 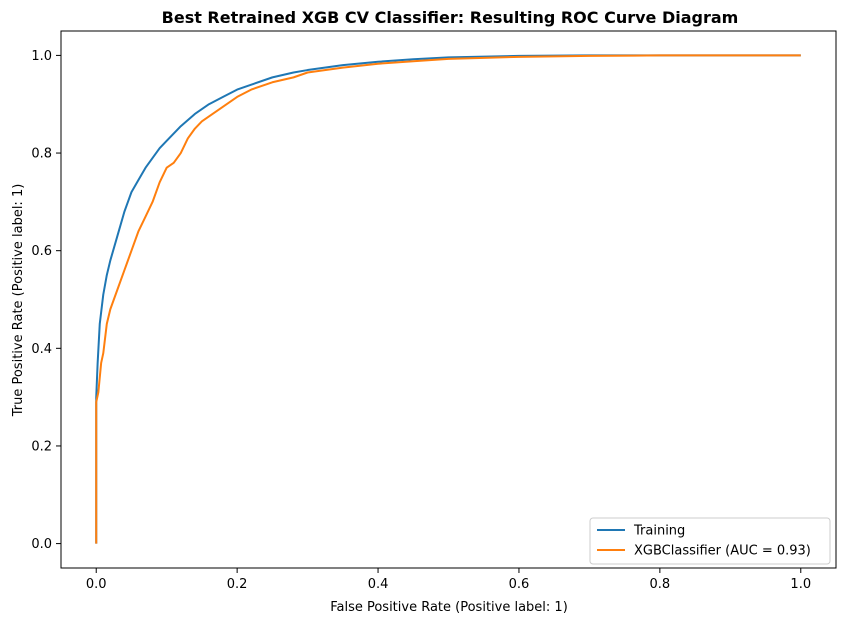 What do you see at coordinates (800, 584) in the screenshot?
I see `x-tick-label: 1.0` at bounding box center [800, 584].